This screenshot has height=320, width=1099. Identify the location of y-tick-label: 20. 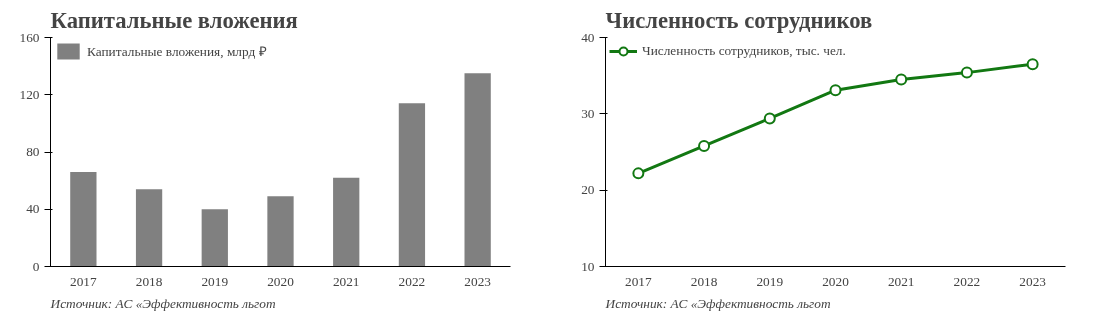
(588, 190).